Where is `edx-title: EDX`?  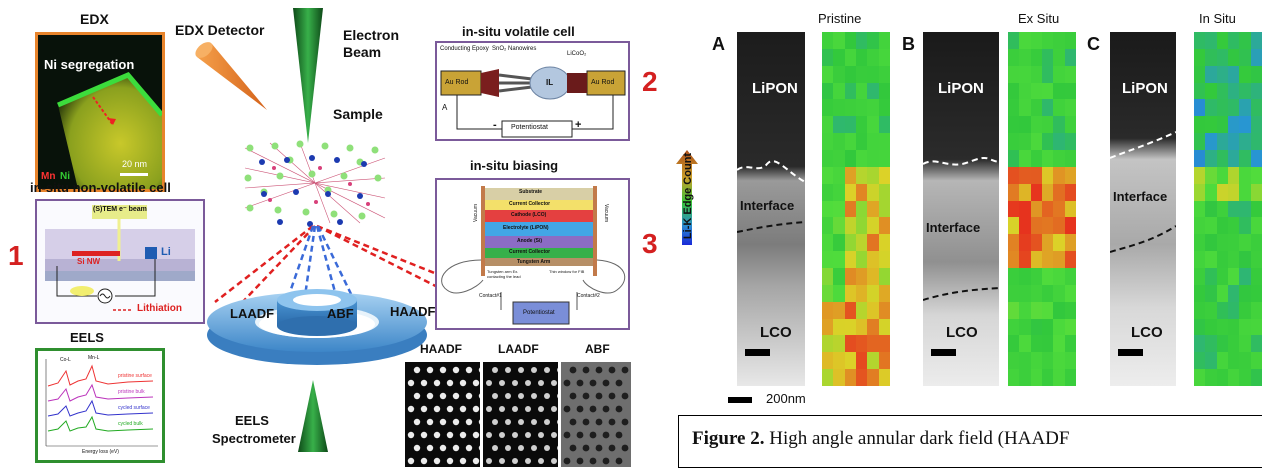 edx-title: EDX is located at coordinates (94, 19).